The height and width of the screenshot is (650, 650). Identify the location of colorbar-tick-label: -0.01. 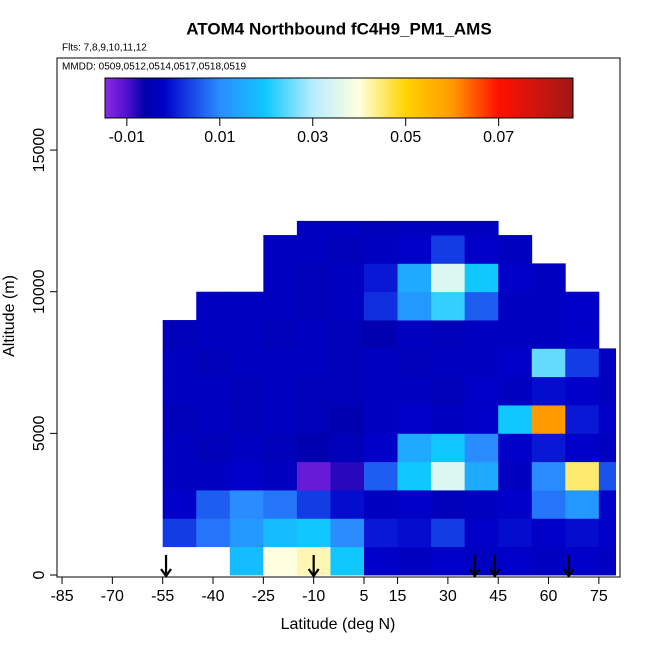
(127, 137).